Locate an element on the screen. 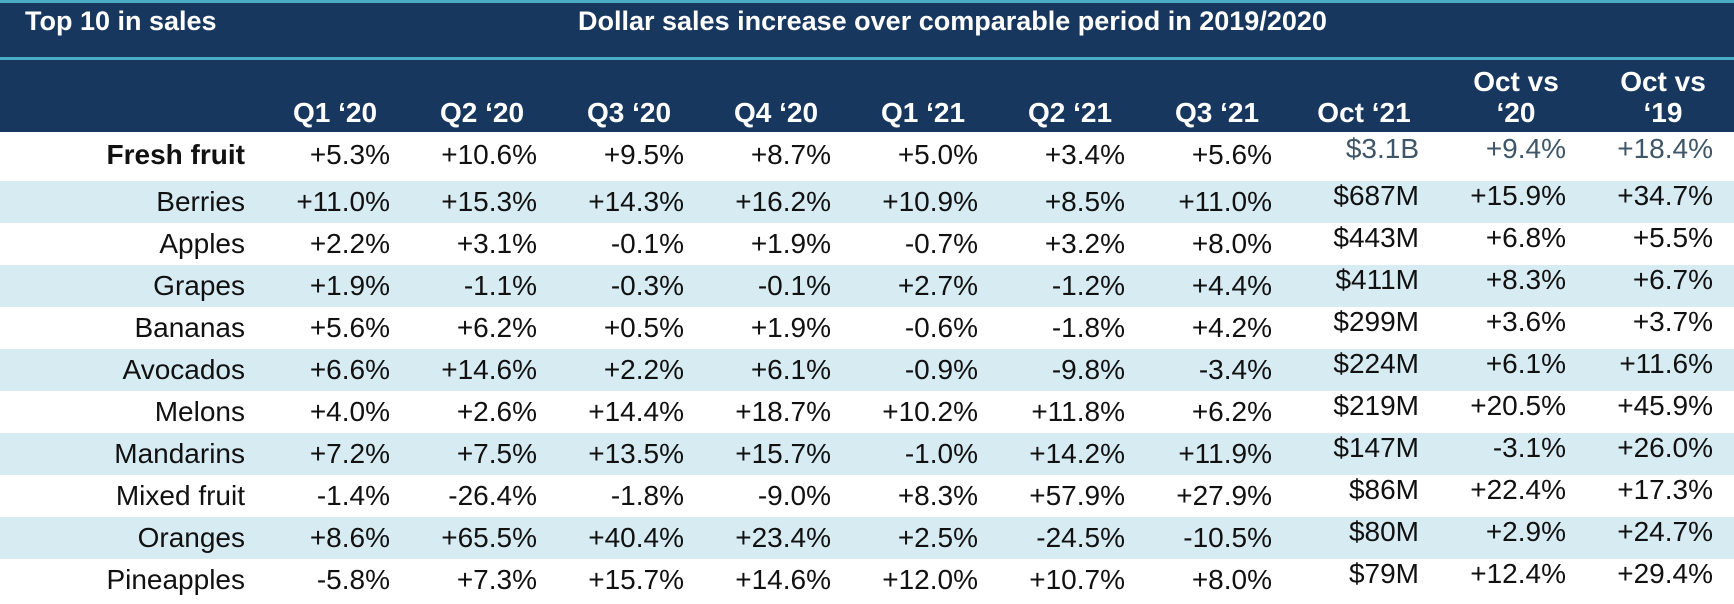  table-cell: +6.2% is located at coordinates (1231, 411).